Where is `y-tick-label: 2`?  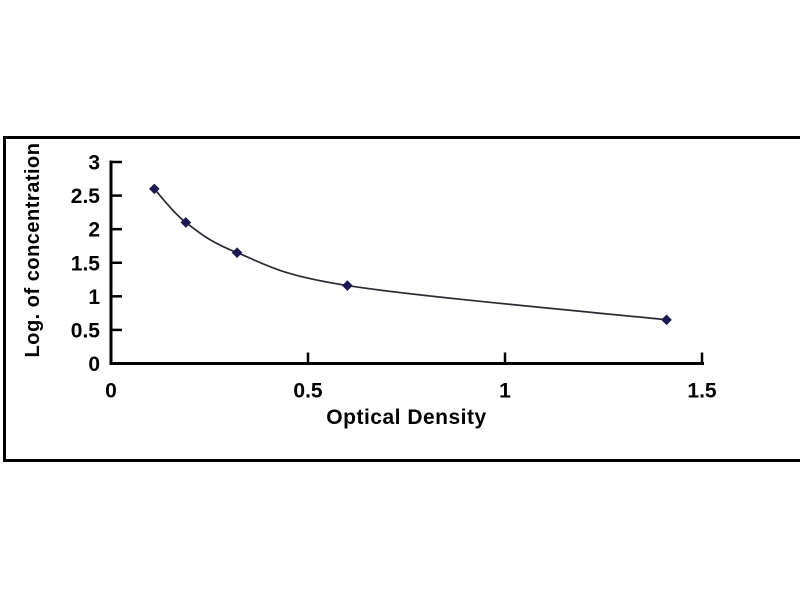
y-tick-label: 2 is located at coordinates (94, 230).